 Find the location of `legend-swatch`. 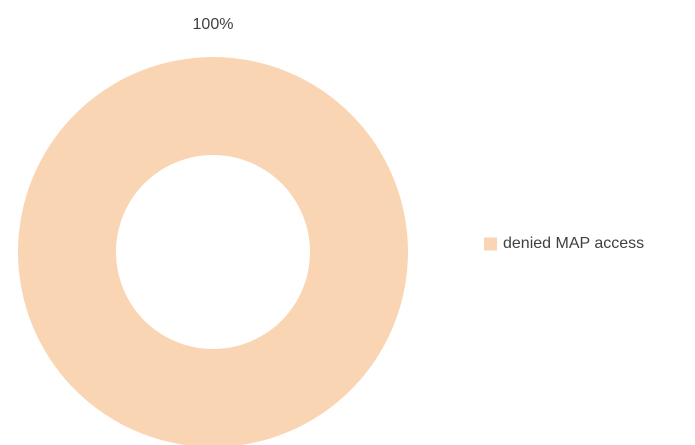

legend-swatch is located at coordinates (490, 244).